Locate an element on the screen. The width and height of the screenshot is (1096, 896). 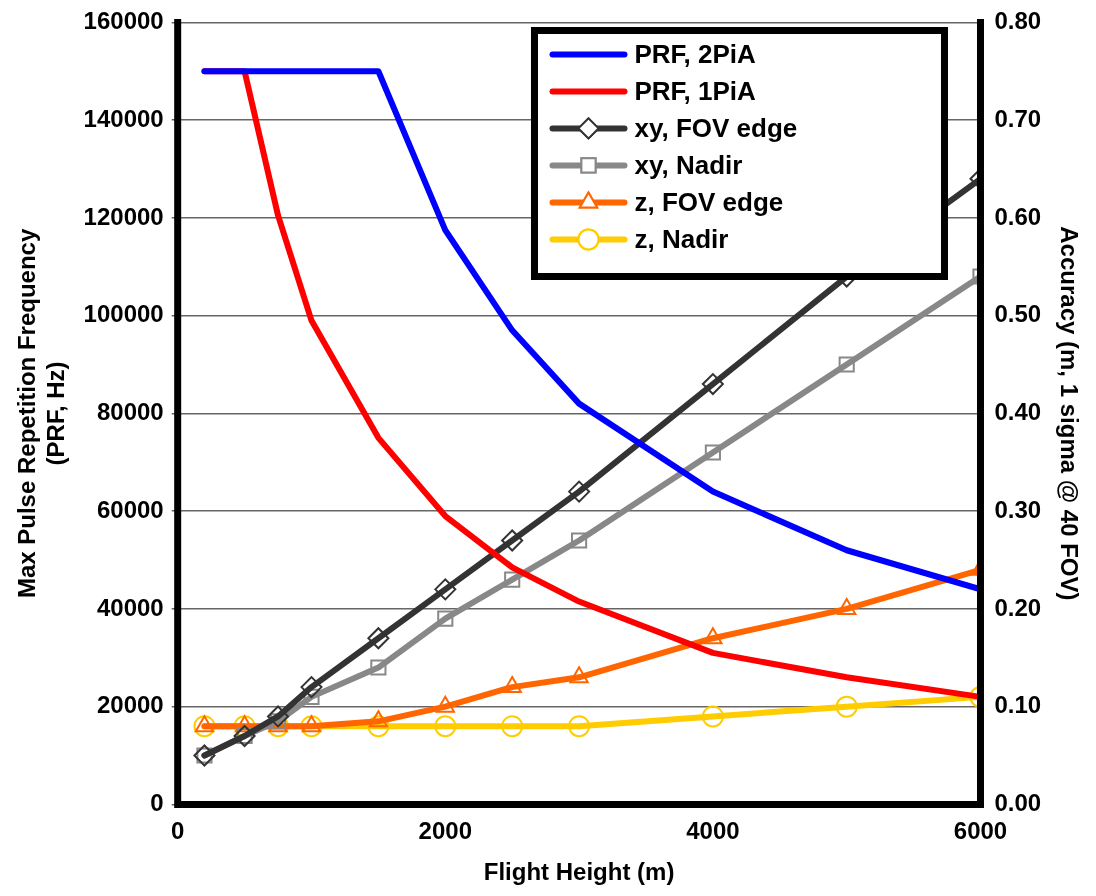
y-tick-label: 40000 is located at coordinates (130, 607).